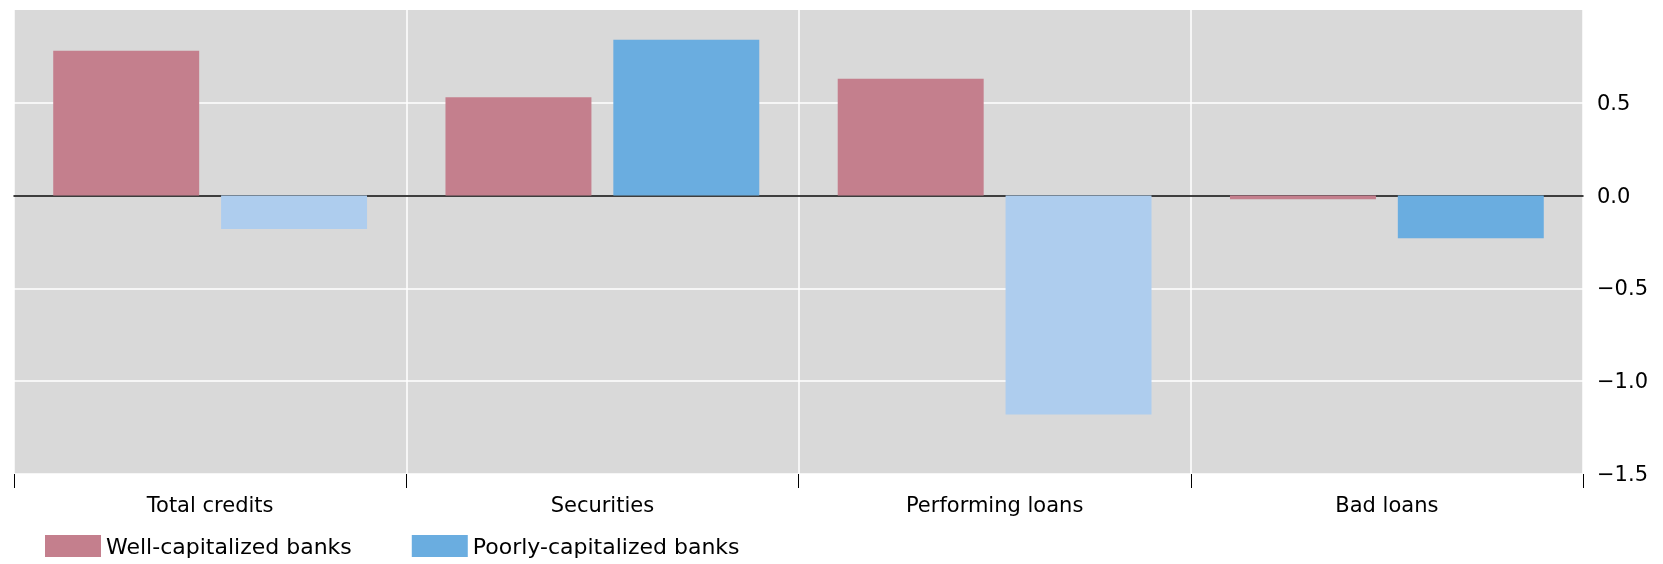 The image size is (1663, 564). What do you see at coordinates (1387, 504) in the screenshot?
I see `x-tick-label: Bad loans` at bounding box center [1387, 504].